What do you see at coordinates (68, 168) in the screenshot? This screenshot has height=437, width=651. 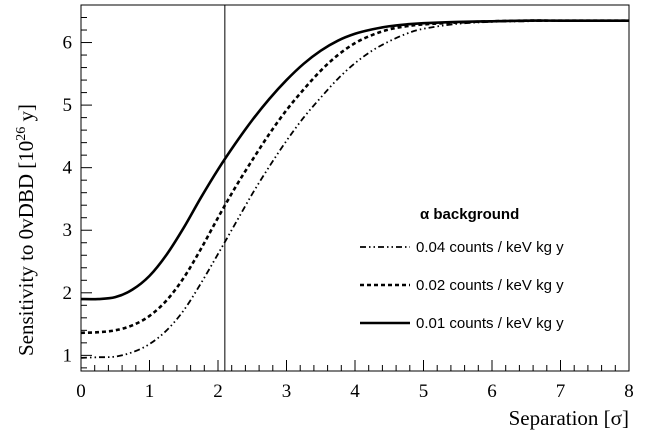 I see `y-tick-label: 4` at bounding box center [68, 168].